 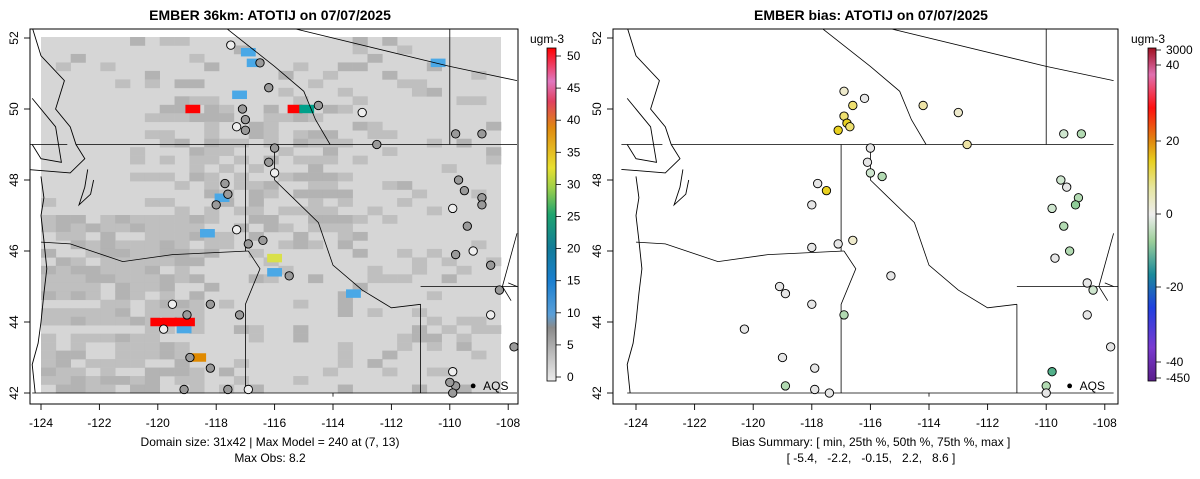 What do you see at coordinates (574, 313) in the screenshot?
I see `colorbar-tick-label: 10` at bounding box center [574, 313].